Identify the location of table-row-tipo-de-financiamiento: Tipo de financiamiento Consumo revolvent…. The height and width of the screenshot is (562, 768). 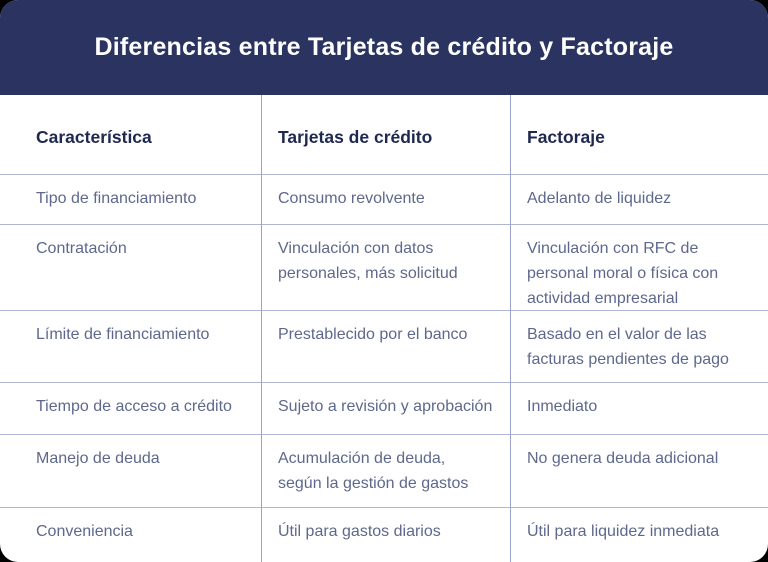
(384, 199).